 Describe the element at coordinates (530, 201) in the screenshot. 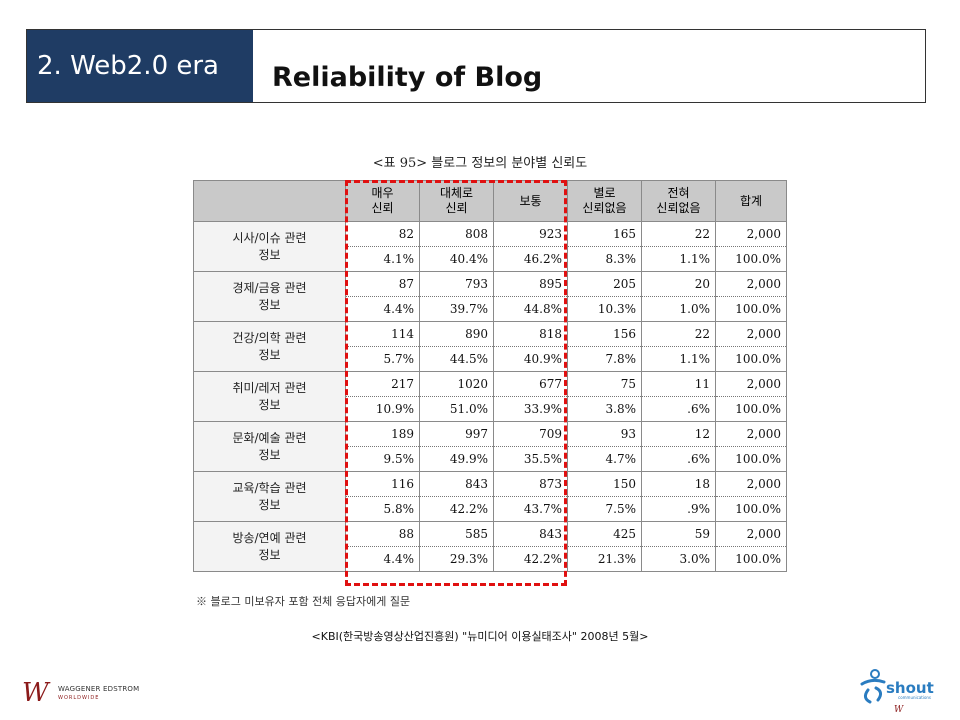

I see `column-header: 보통` at that location.